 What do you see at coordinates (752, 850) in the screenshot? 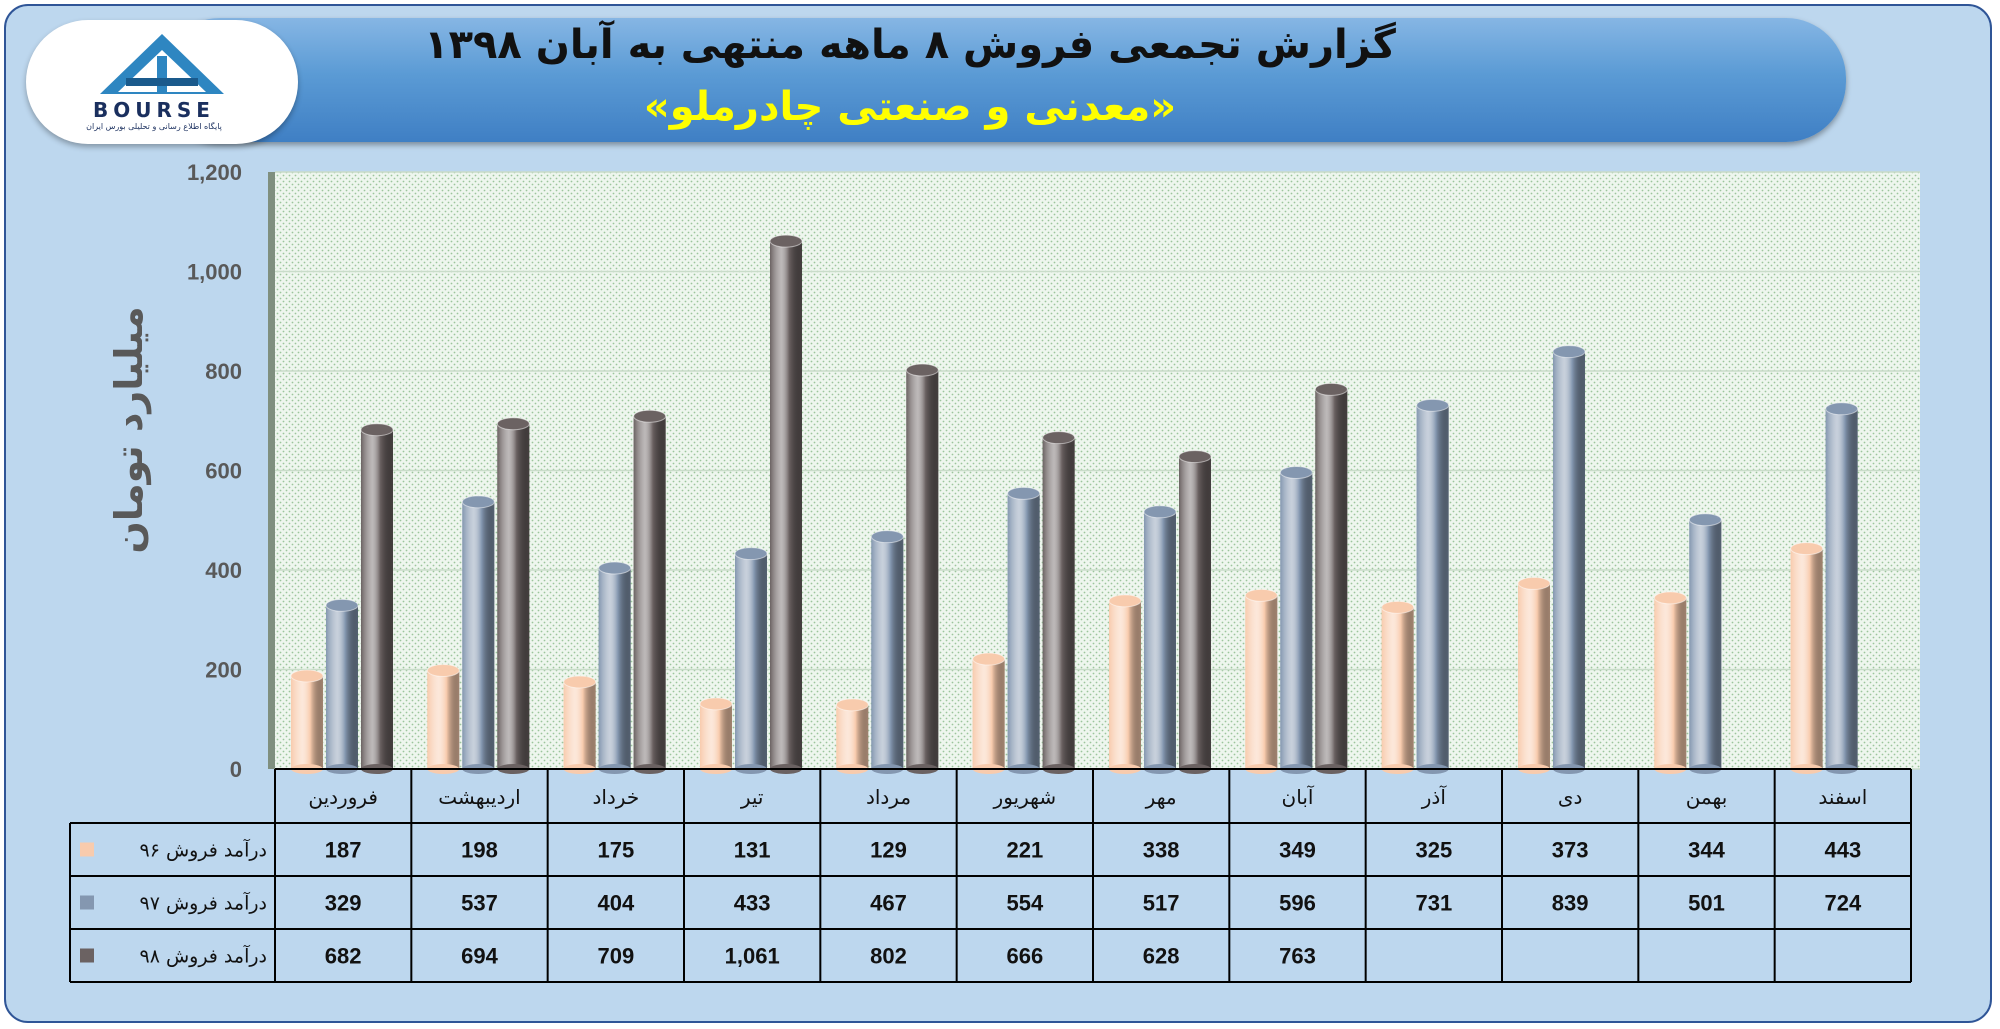
I see `data-label: 131` at bounding box center [752, 850].